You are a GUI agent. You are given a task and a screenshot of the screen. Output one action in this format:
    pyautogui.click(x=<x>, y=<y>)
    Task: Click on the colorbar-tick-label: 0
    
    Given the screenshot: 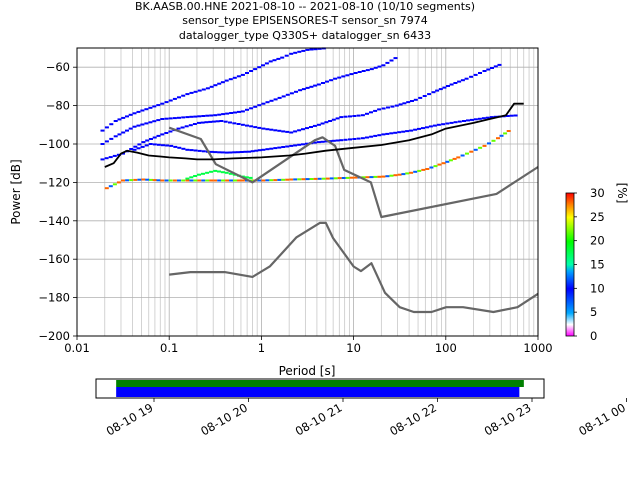 What is the action you would take?
    pyautogui.click(x=593, y=336)
    